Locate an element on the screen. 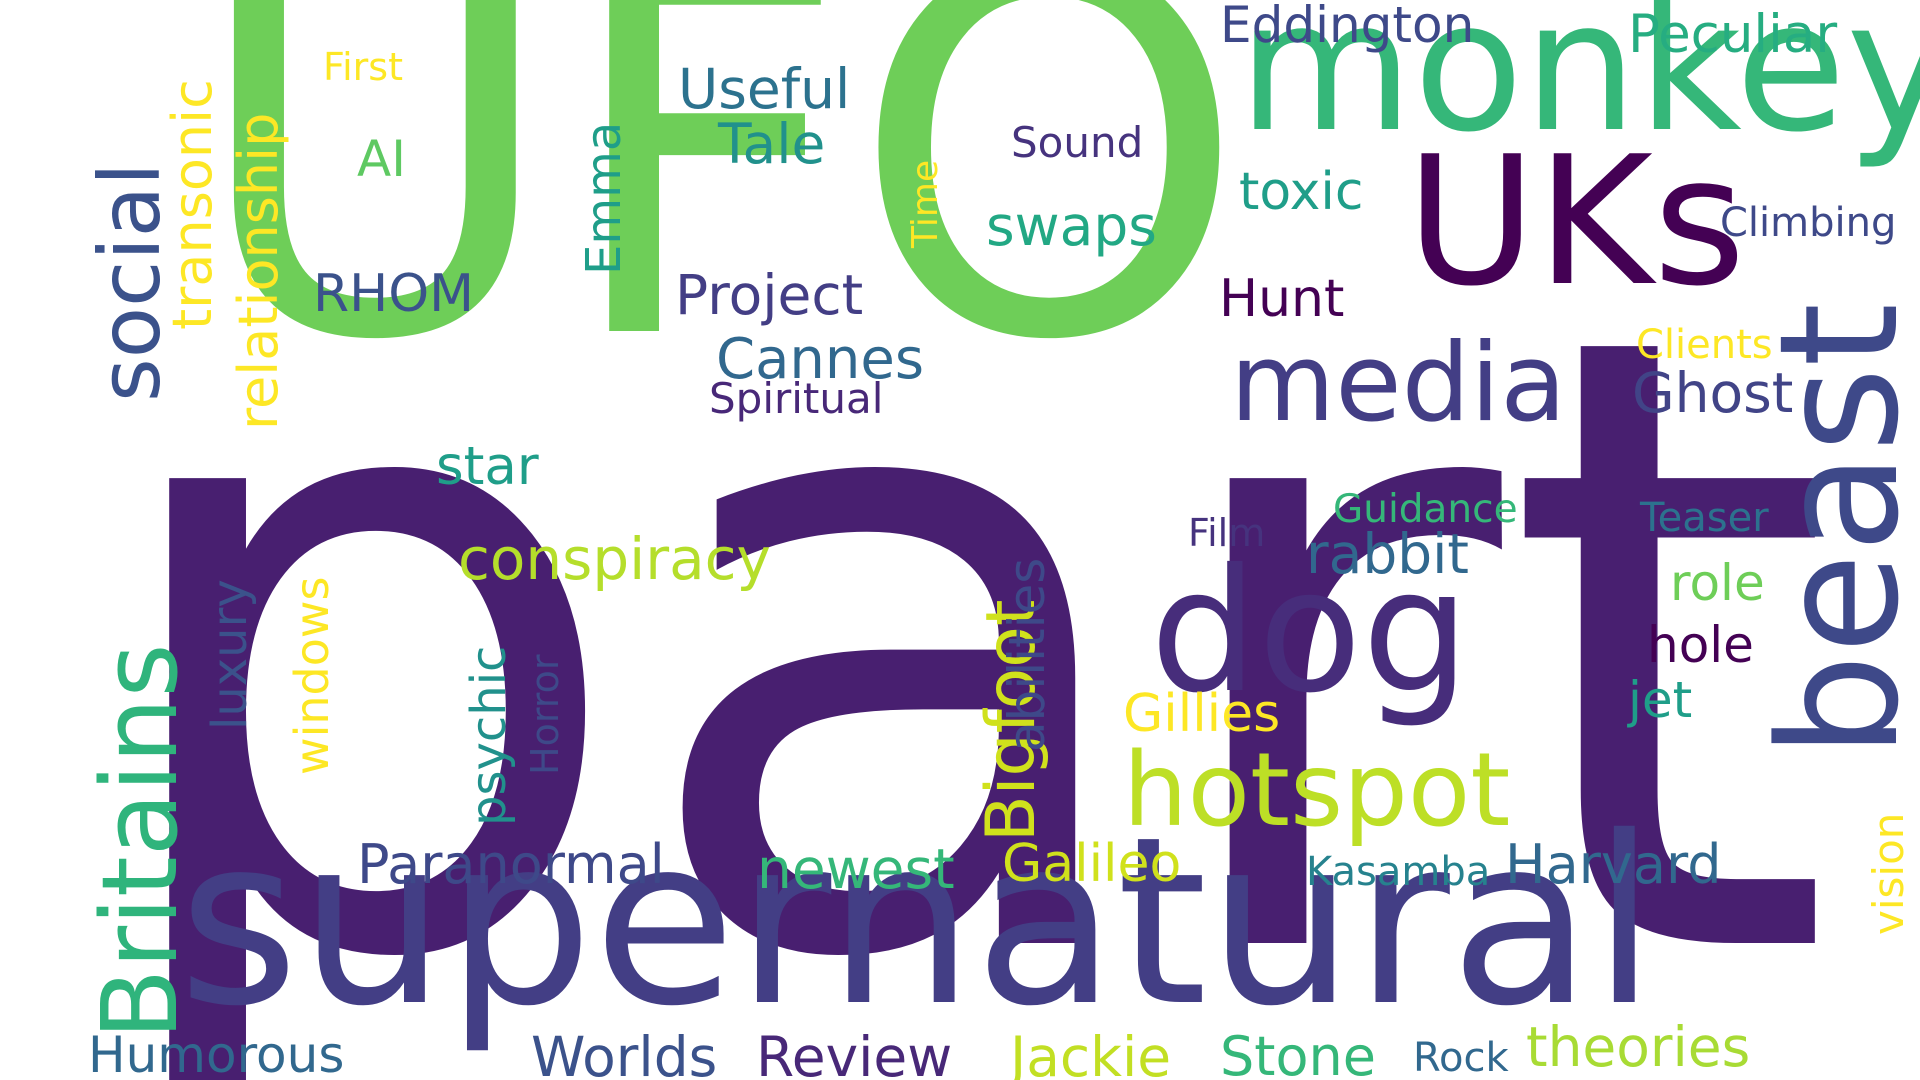  word-swaps: swaps is located at coordinates (1071, 226).